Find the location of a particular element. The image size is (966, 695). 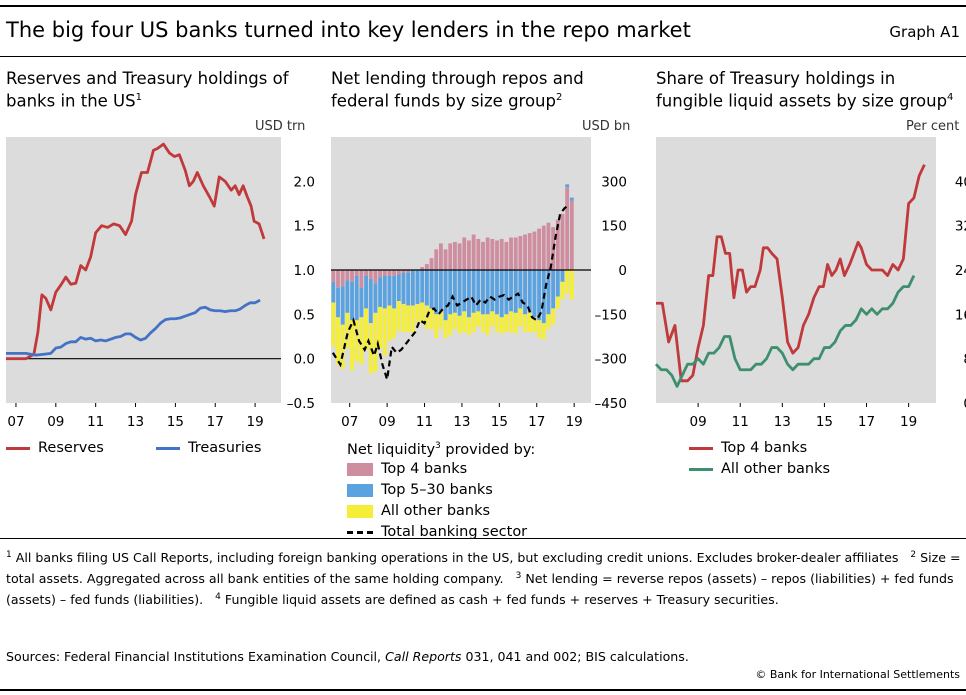

p3-ytick-label: 0 is located at coordinates (964, 404).